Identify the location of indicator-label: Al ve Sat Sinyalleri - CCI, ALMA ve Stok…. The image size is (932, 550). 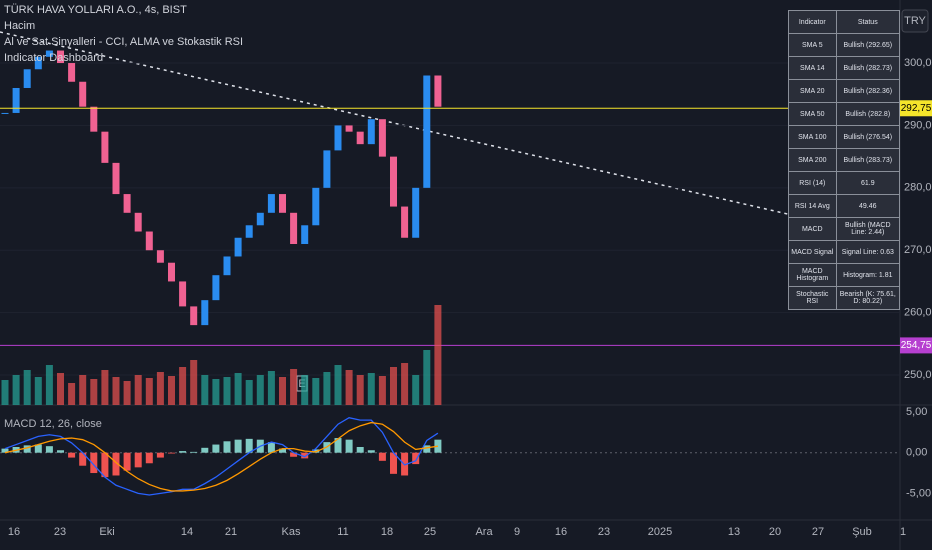
(124, 42).